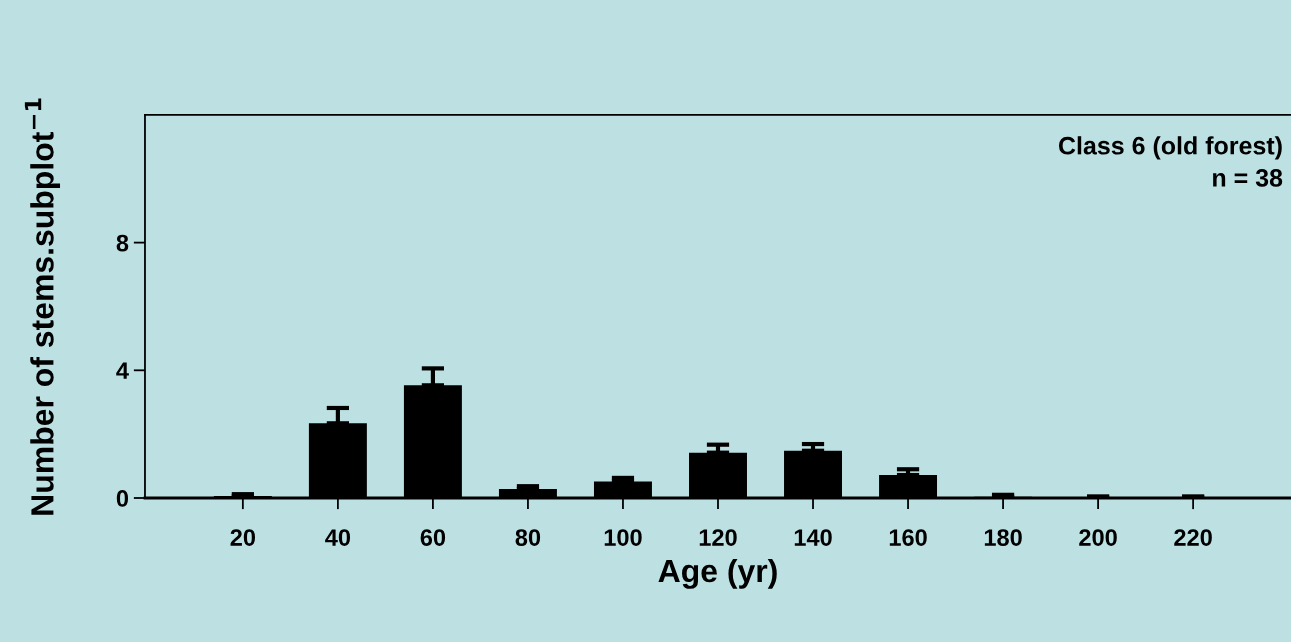  I want to click on x-tick-label: 80, so click(528, 537).